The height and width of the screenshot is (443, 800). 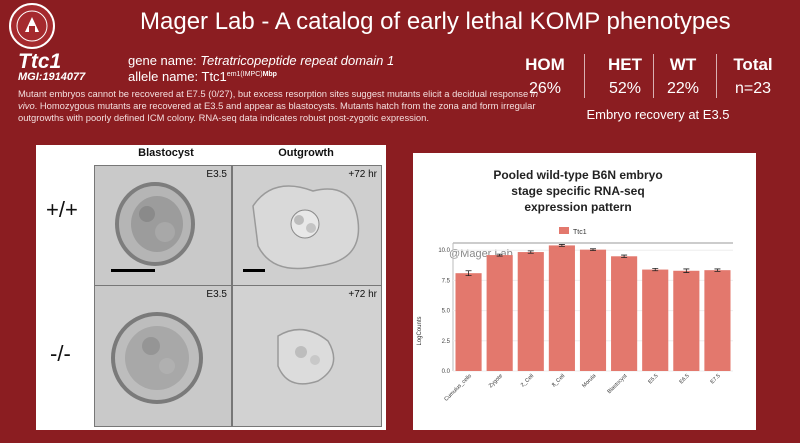 I want to click on allele-label: allele name:, so click(x=163, y=76).